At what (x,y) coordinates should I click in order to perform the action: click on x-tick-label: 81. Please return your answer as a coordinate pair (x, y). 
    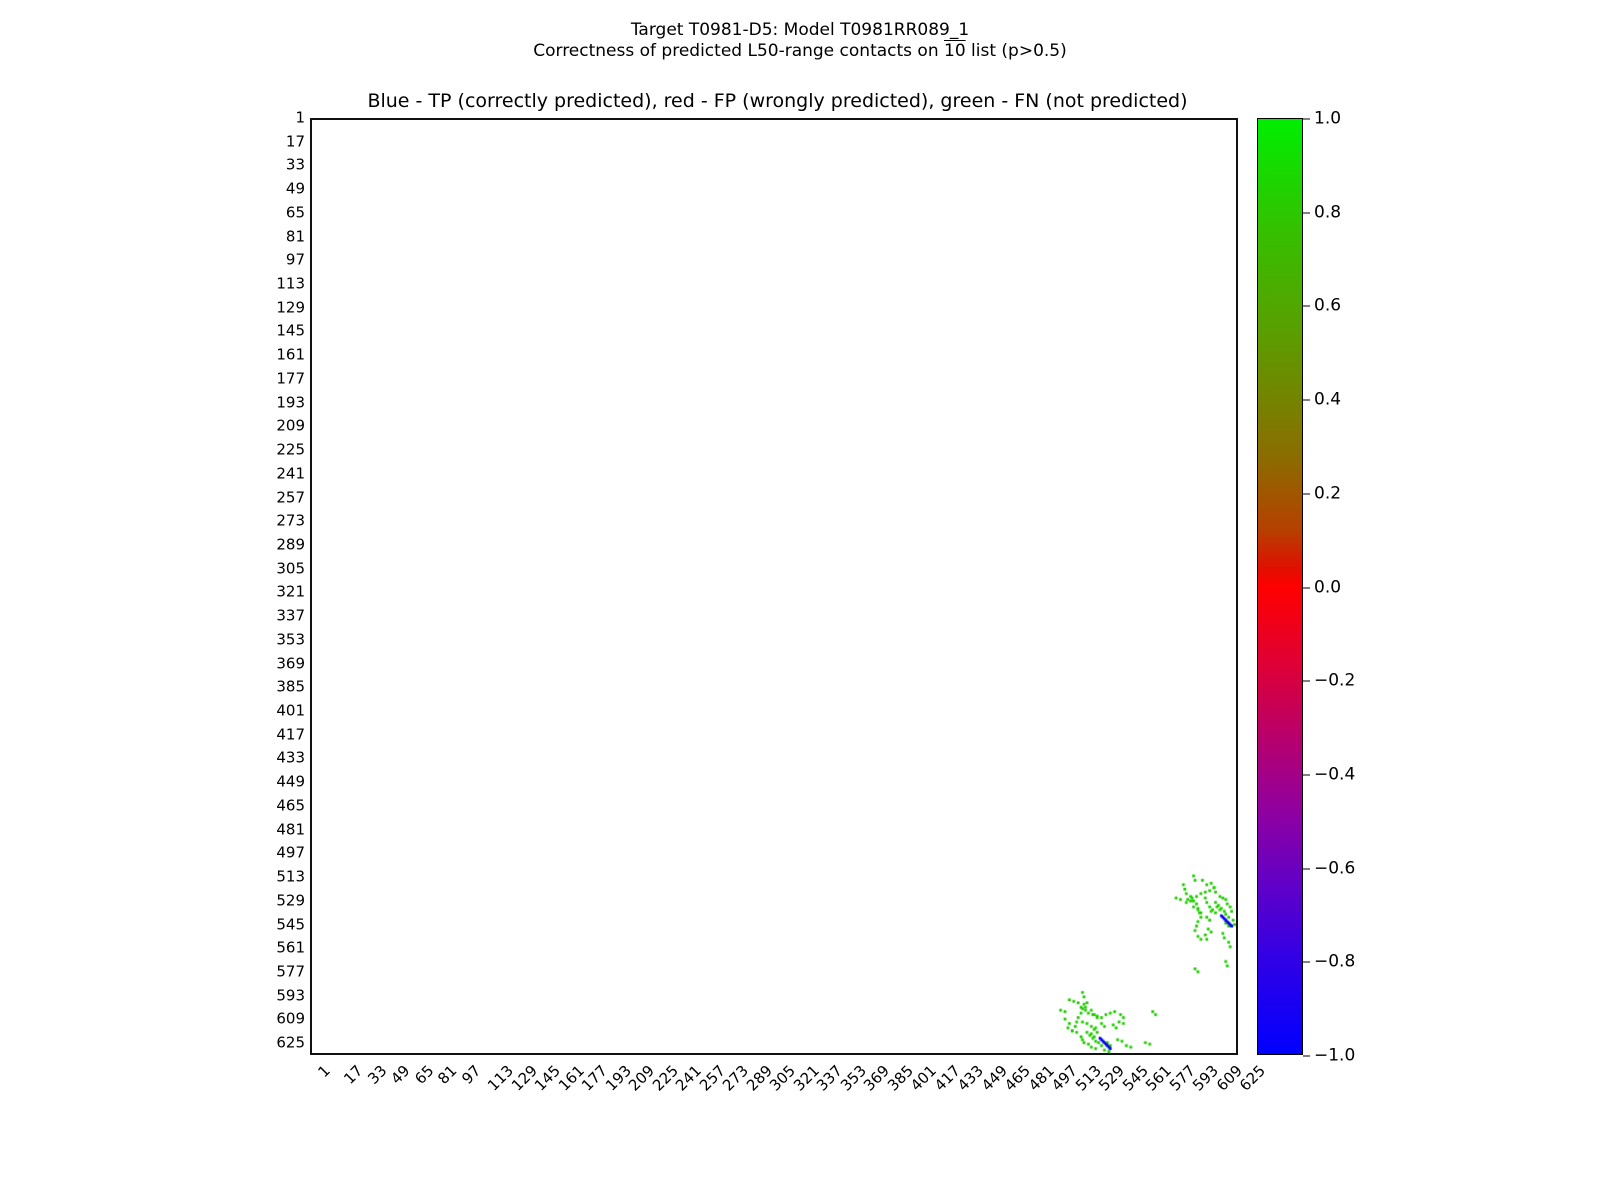
    Looking at the image, I should click on (447, 1074).